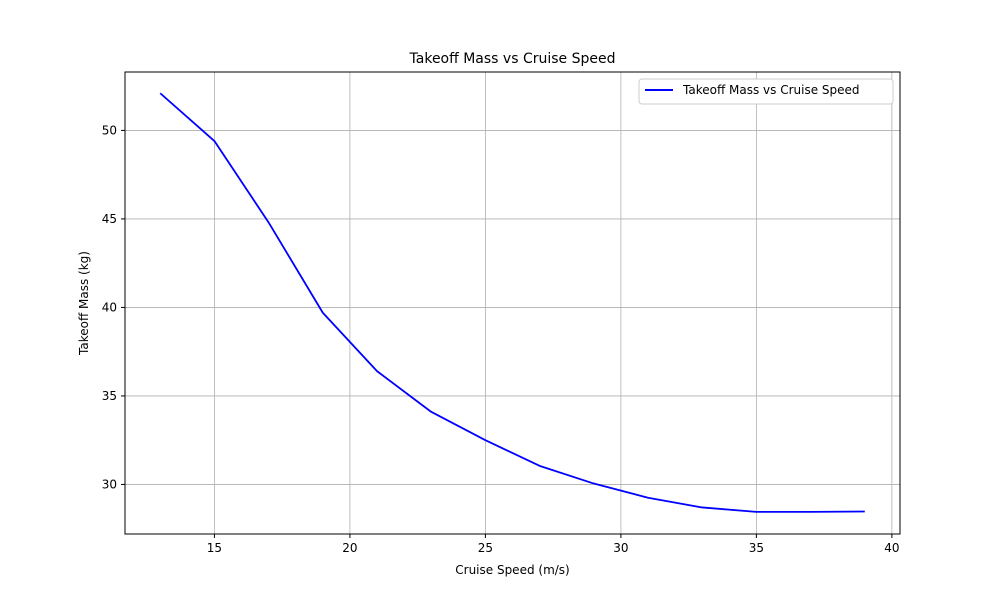 Image resolution: width=1000 pixels, height=600 pixels. What do you see at coordinates (214, 548) in the screenshot?
I see `x-tick-label: 15` at bounding box center [214, 548].